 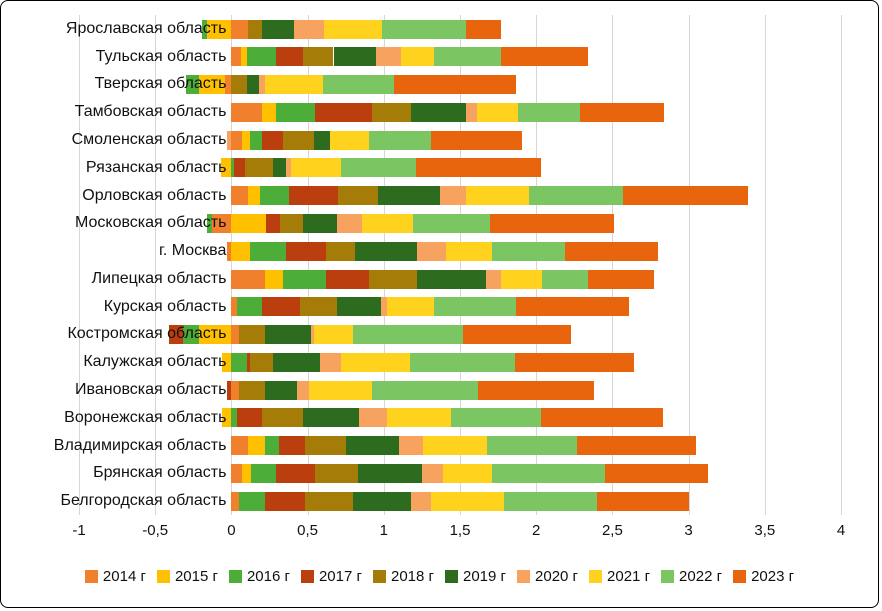 I want to click on legend-label: 2022 г, so click(x=701, y=576).